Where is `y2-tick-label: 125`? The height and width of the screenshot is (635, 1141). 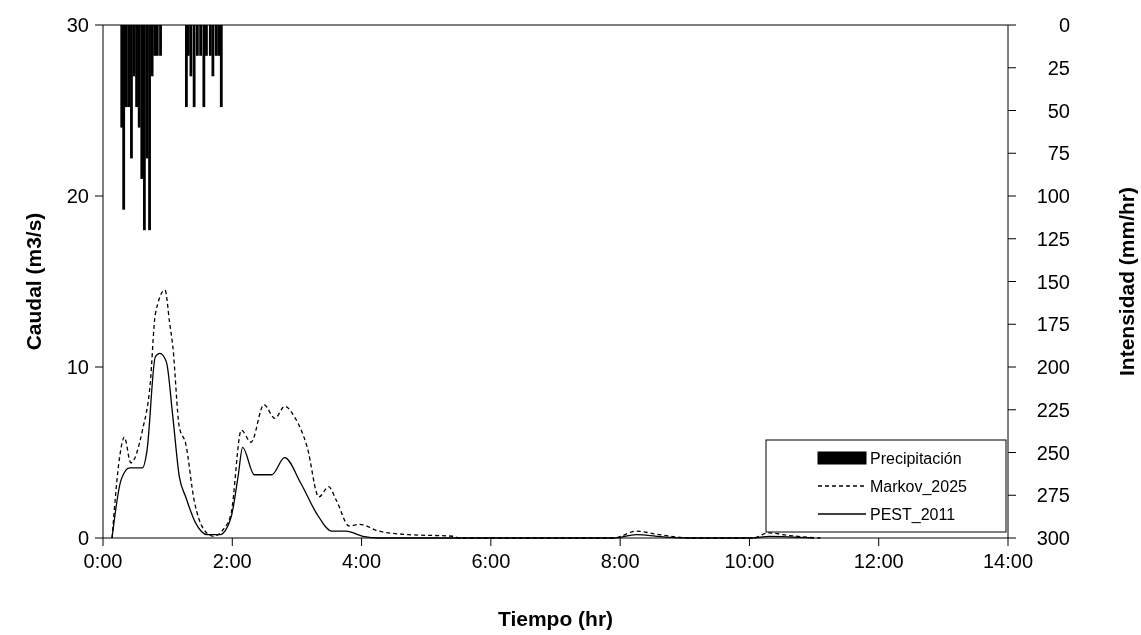
y2-tick-label: 125 is located at coordinates (1053, 238).